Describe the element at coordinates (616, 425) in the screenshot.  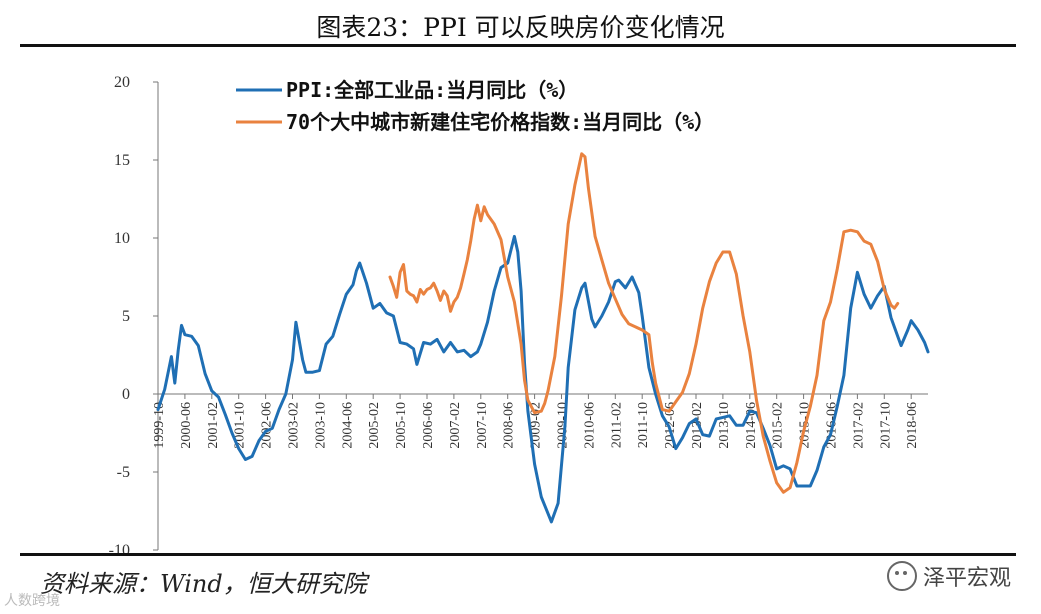
I see `x-tick-label: 2011-02` at that location.